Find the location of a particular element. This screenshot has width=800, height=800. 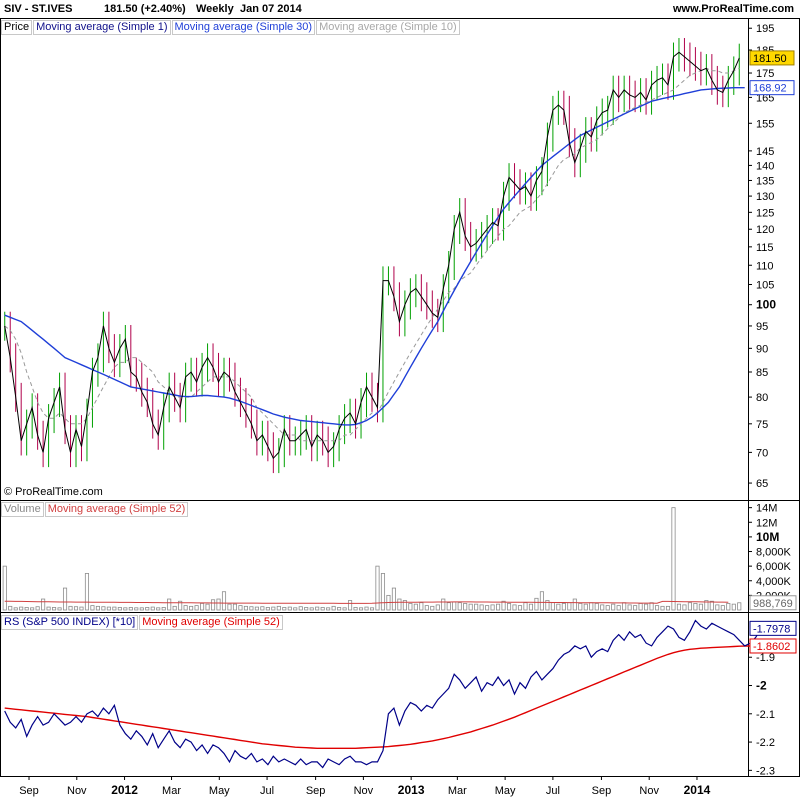

header-period: Weekly is located at coordinates (215, 9).